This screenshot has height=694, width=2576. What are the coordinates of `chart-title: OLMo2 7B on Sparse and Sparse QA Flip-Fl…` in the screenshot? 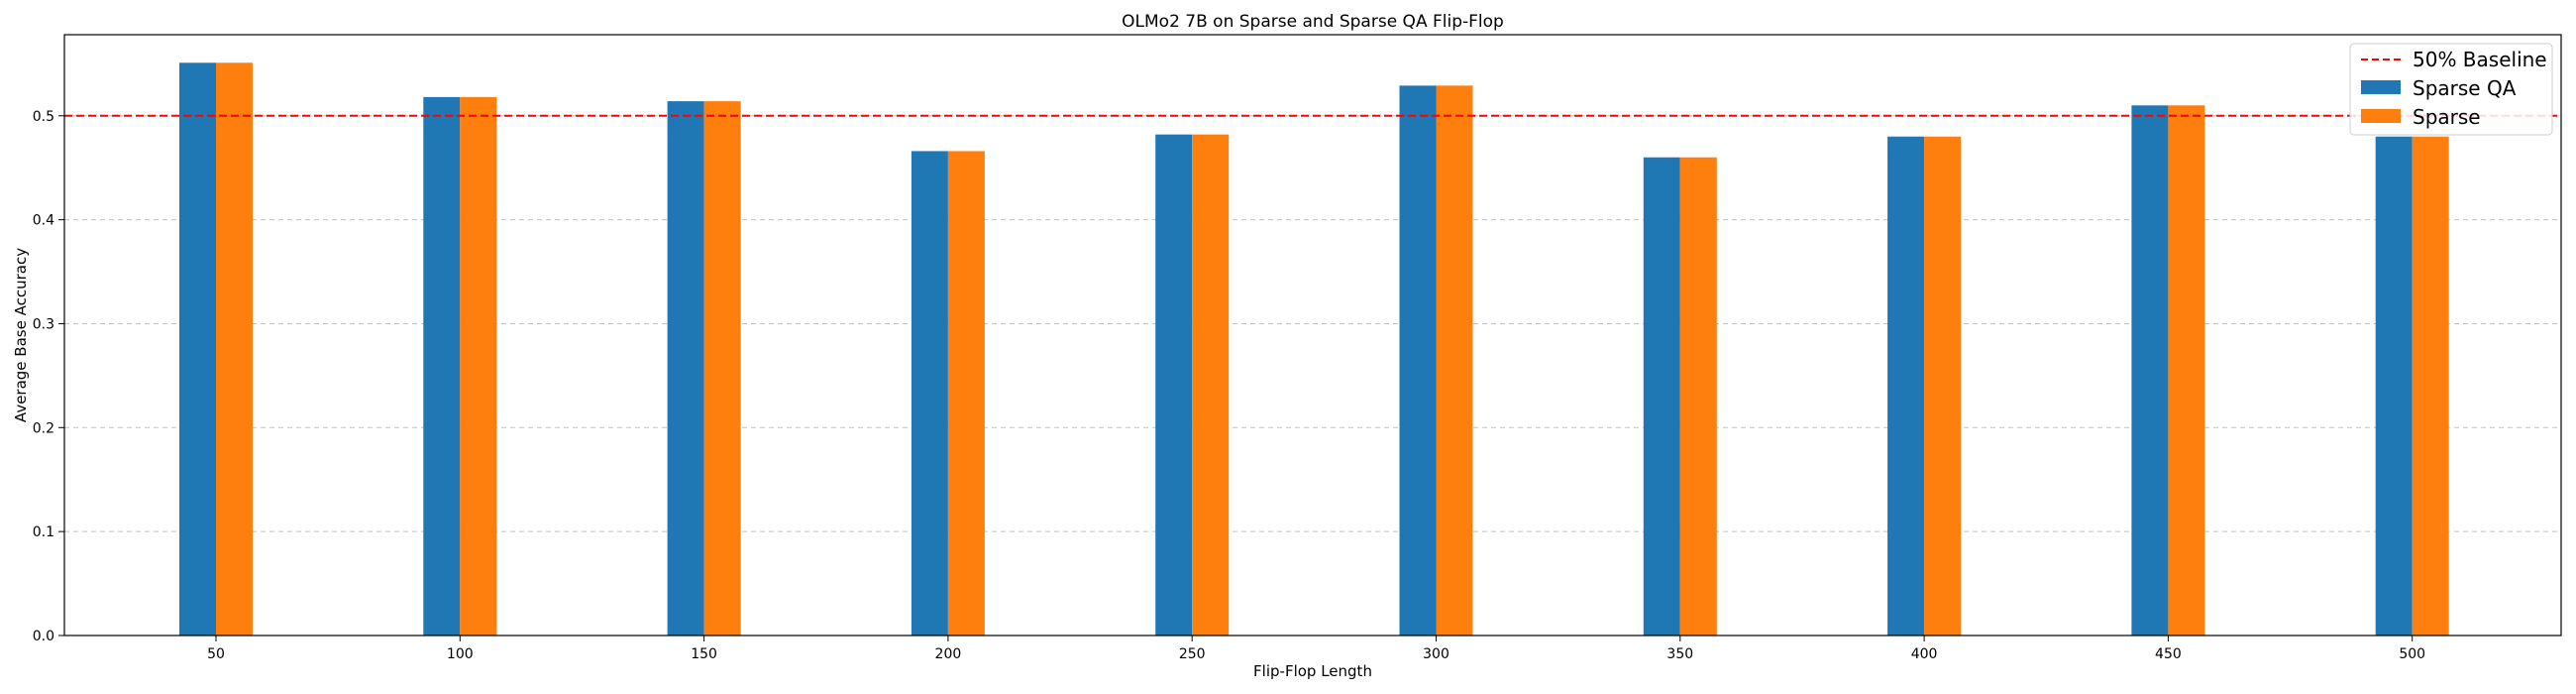 It's located at (1313, 22).